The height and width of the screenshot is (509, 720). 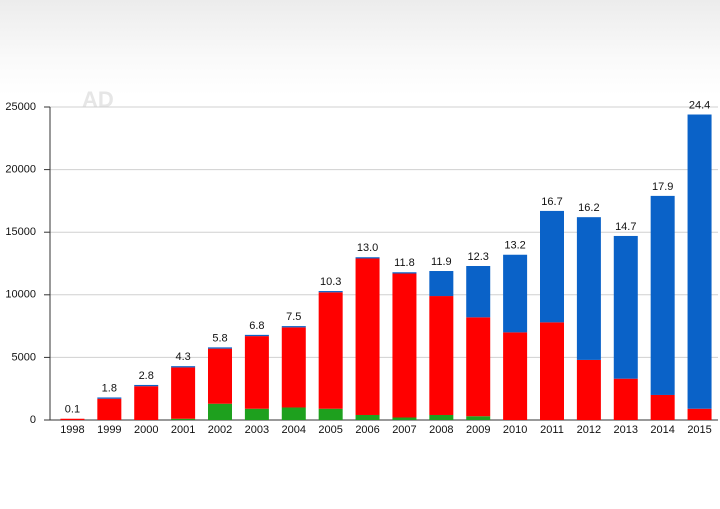 What do you see at coordinates (552, 430) in the screenshot?
I see `x-tick-label: 2011` at bounding box center [552, 430].